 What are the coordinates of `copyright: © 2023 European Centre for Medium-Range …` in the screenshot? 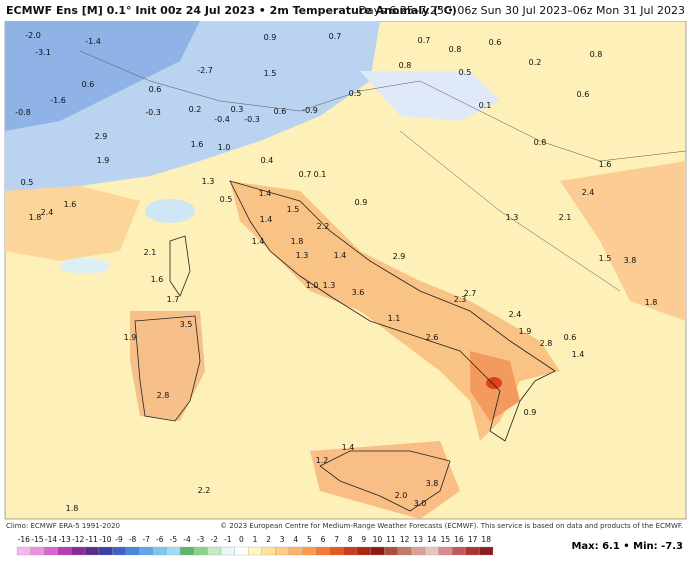 It's located at (451, 526).